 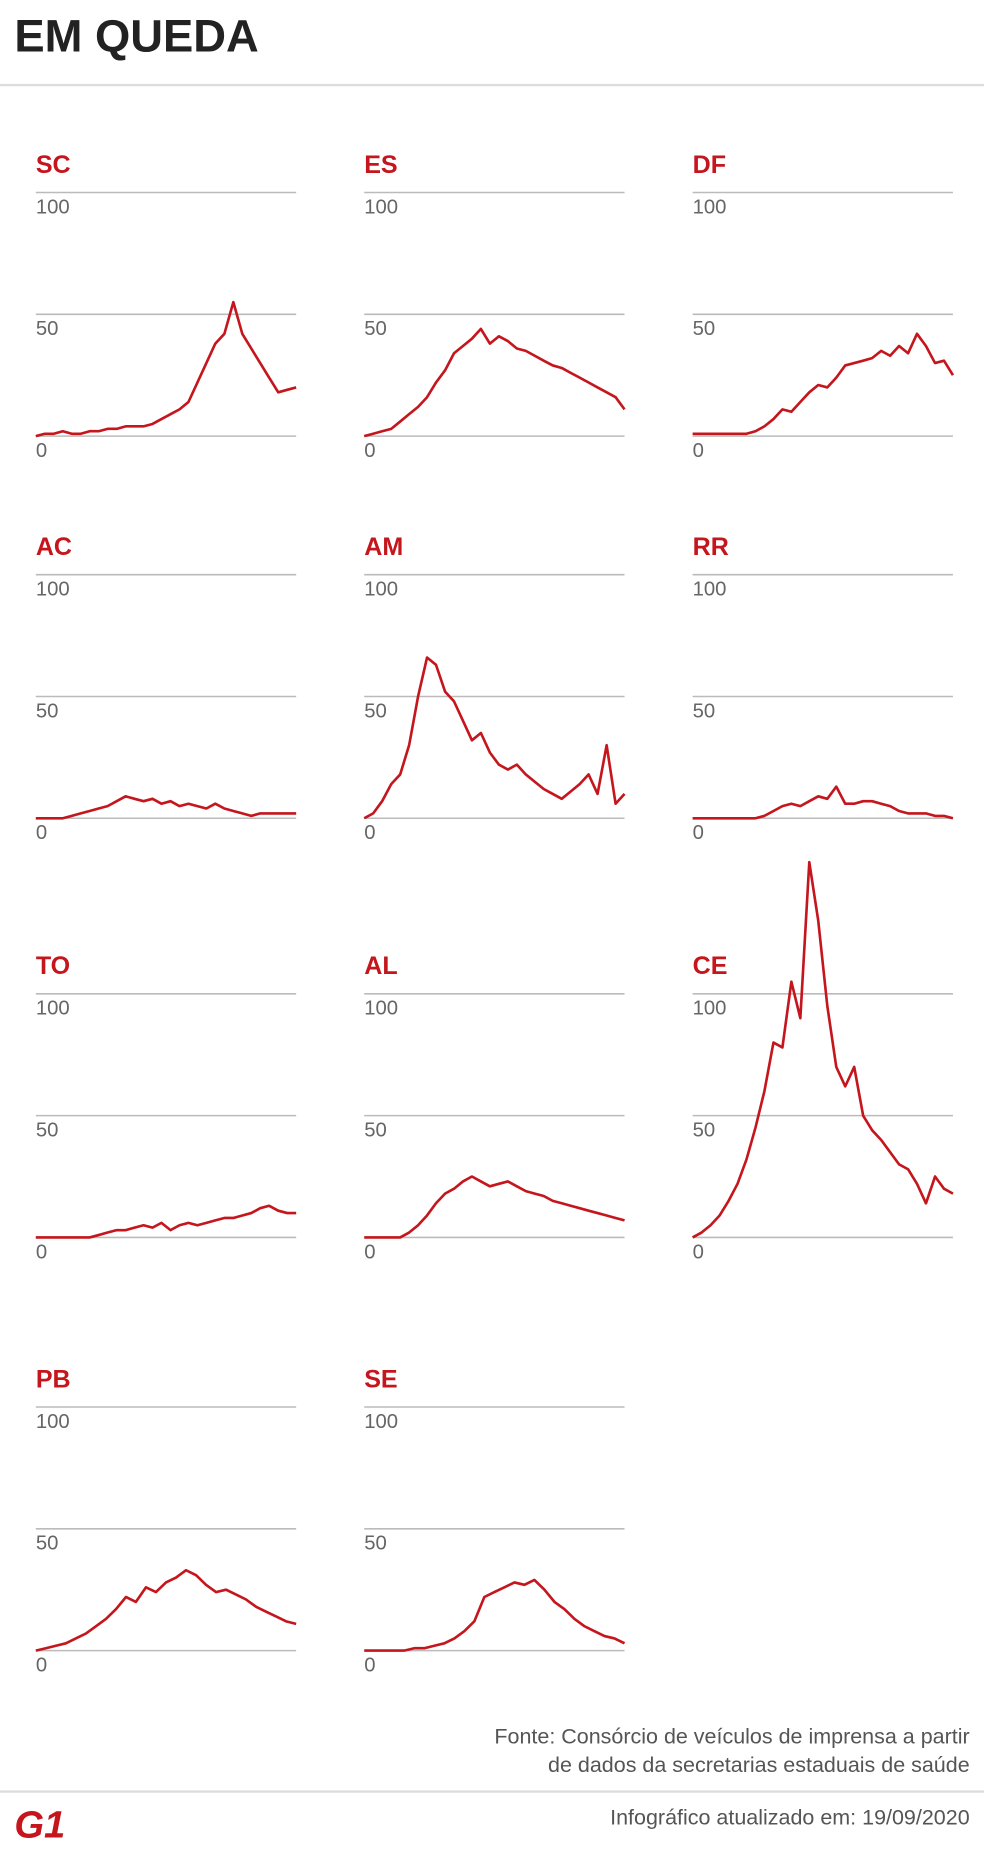 What do you see at coordinates (53, 1379) in the screenshot?
I see `panel-title: PB` at bounding box center [53, 1379].